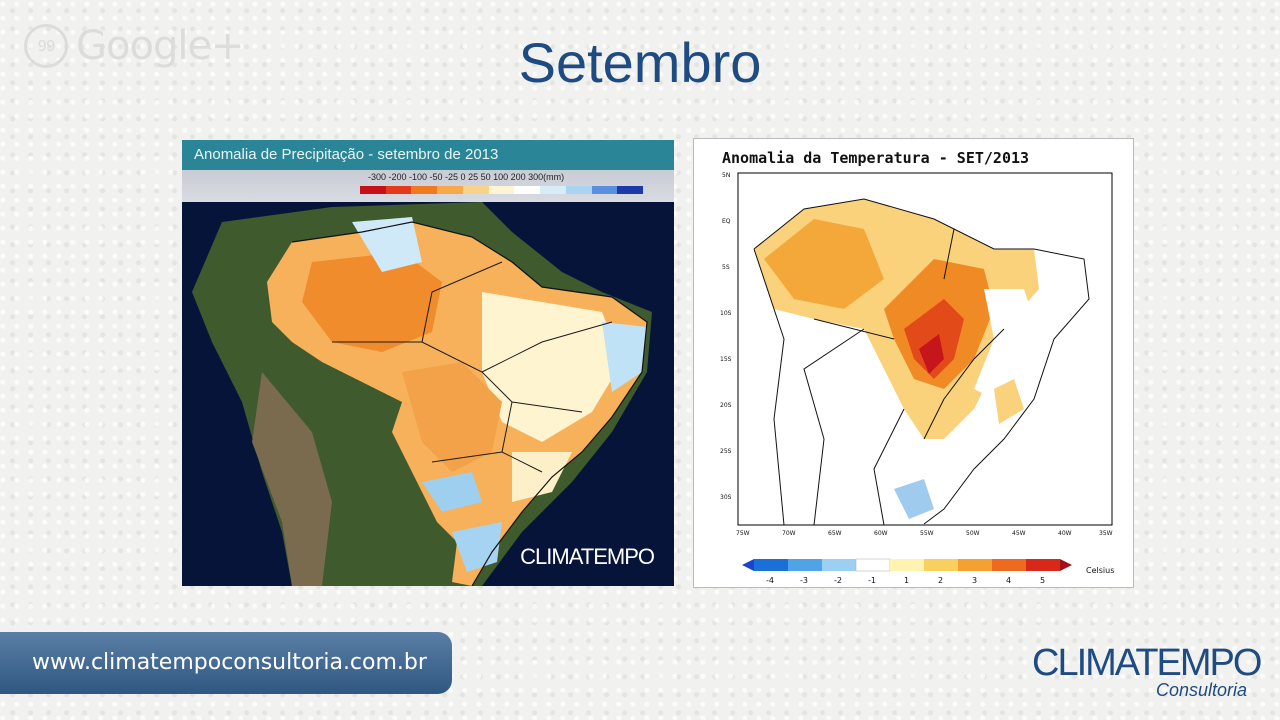 This screenshot has width=1280, height=720. What do you see at coordinates (974, 580) in the screenshot?
I see `scale-label: 3` at bounding box center [974, 580].